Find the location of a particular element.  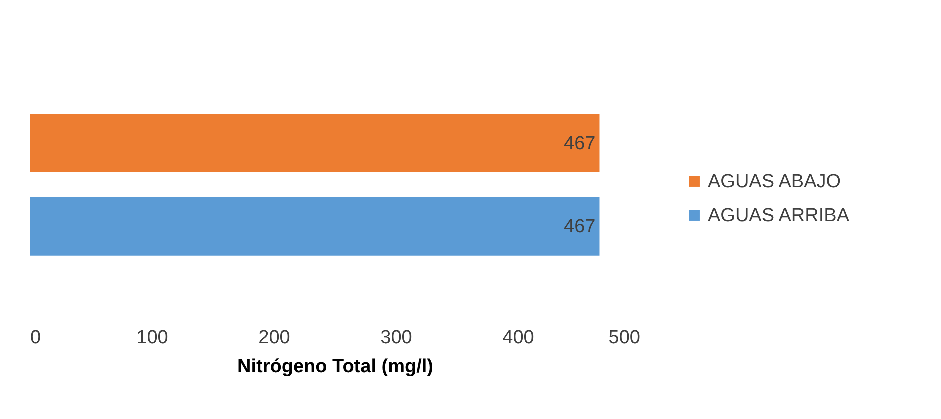

x-tick-label: 500 is located at coordinates (624, 338).